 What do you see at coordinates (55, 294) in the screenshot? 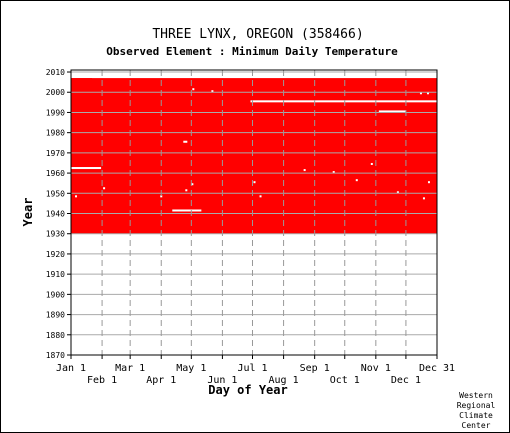
I see `y-tick-label: 1900` at bounding box center [55, 294].